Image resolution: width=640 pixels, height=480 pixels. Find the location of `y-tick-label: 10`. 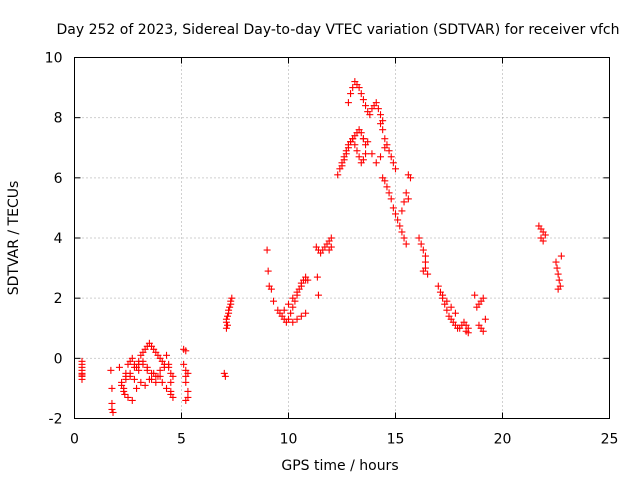

y-tick-label: 10 is located at coordinates (54, 59).